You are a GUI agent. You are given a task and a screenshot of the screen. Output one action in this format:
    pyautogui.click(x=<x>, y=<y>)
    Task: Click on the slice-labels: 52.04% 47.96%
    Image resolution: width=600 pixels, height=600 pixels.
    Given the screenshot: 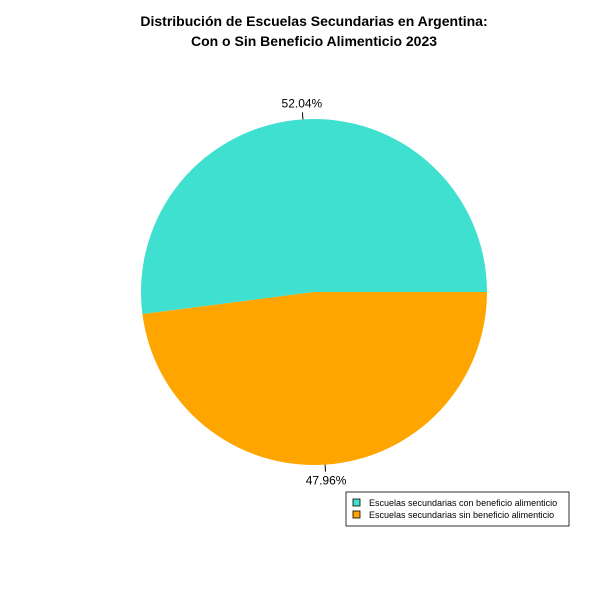 What is the action you would take?
    pyautogui.click(x=314, y=291)
    